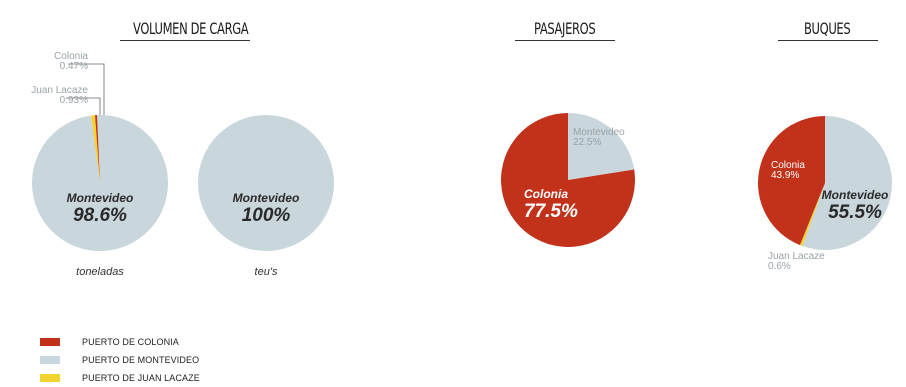 The width and height of the screenshot is (906, 387). Describe the element at coordinates (565, 40) in the screenshot. I see `title-rule-pasajeros` at that location.